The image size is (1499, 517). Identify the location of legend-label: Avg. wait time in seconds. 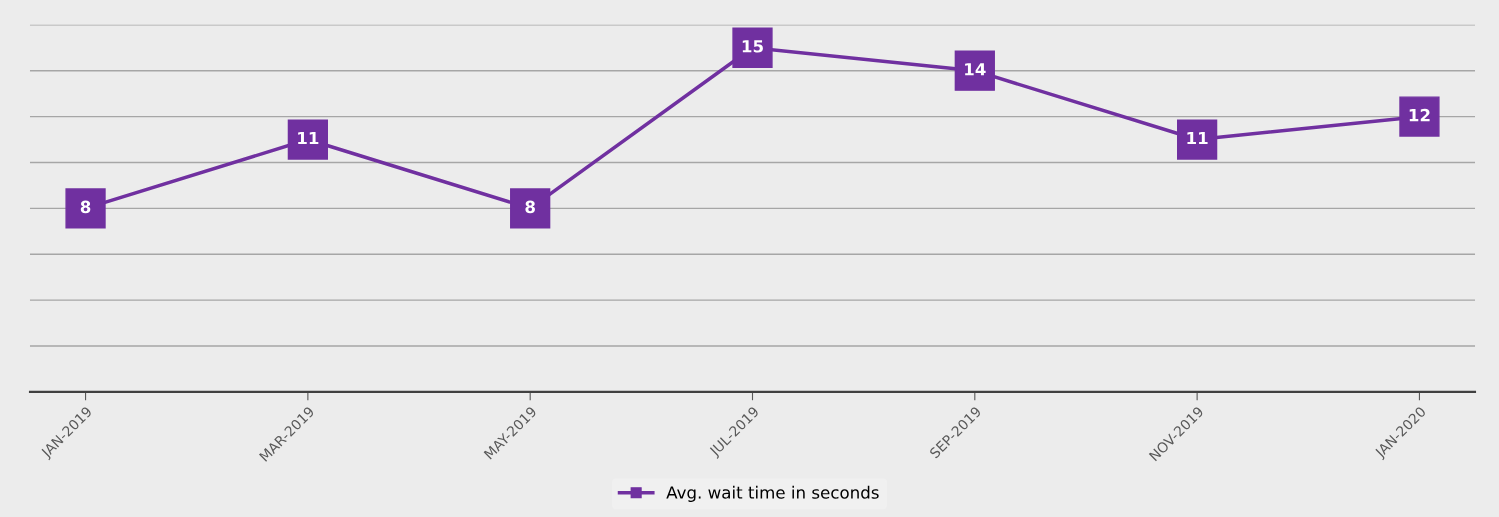
(772, 493).